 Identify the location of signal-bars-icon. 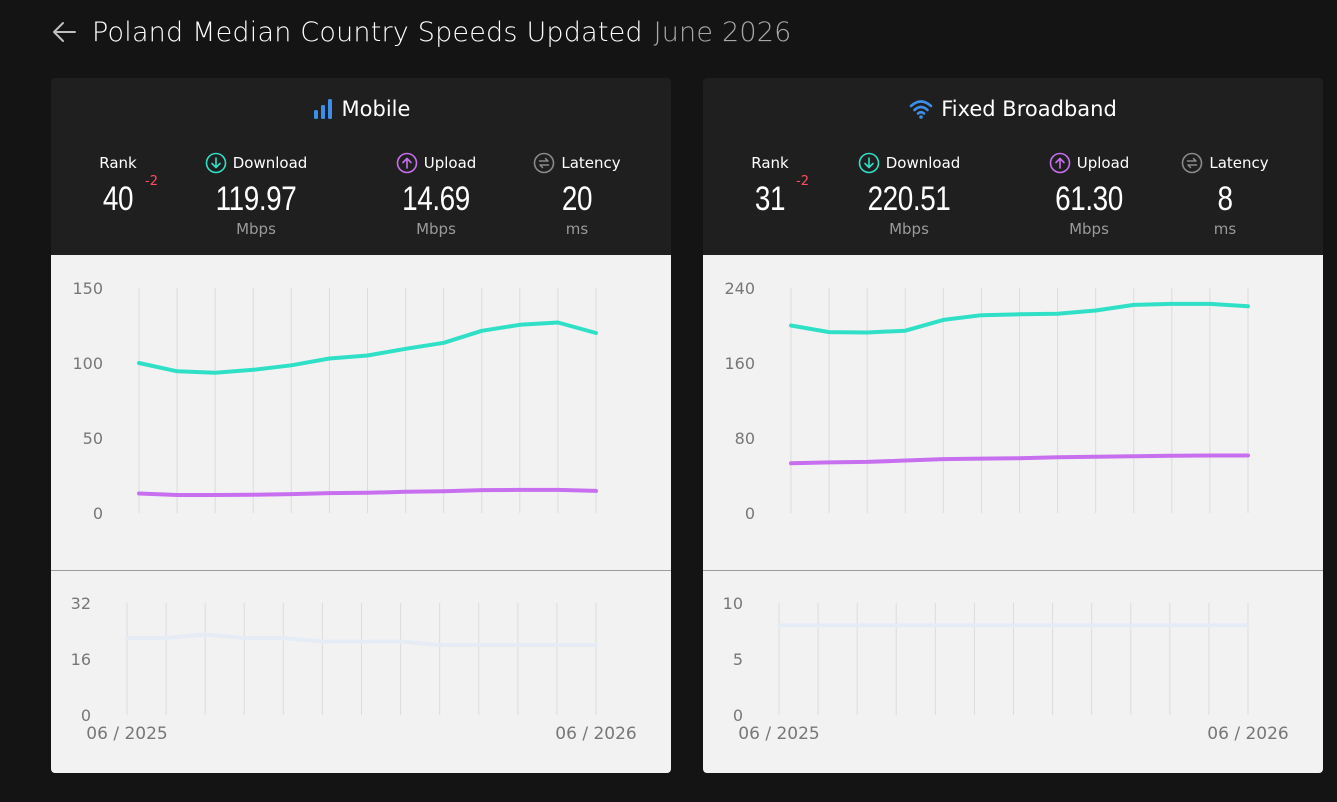
(322, 109).